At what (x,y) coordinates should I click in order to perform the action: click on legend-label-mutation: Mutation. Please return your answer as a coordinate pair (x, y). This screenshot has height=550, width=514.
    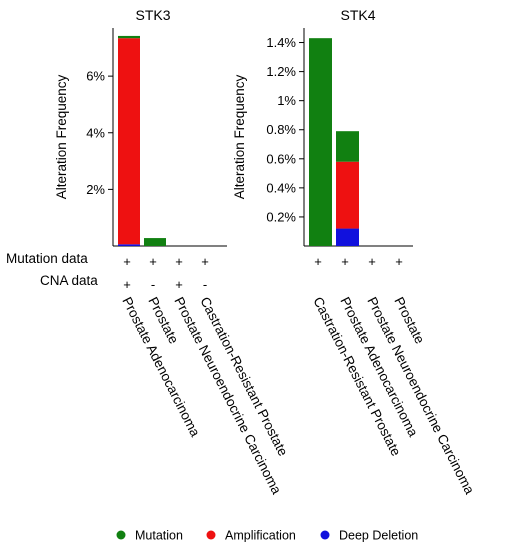
    Looking at the image, I should click on (159, 536).